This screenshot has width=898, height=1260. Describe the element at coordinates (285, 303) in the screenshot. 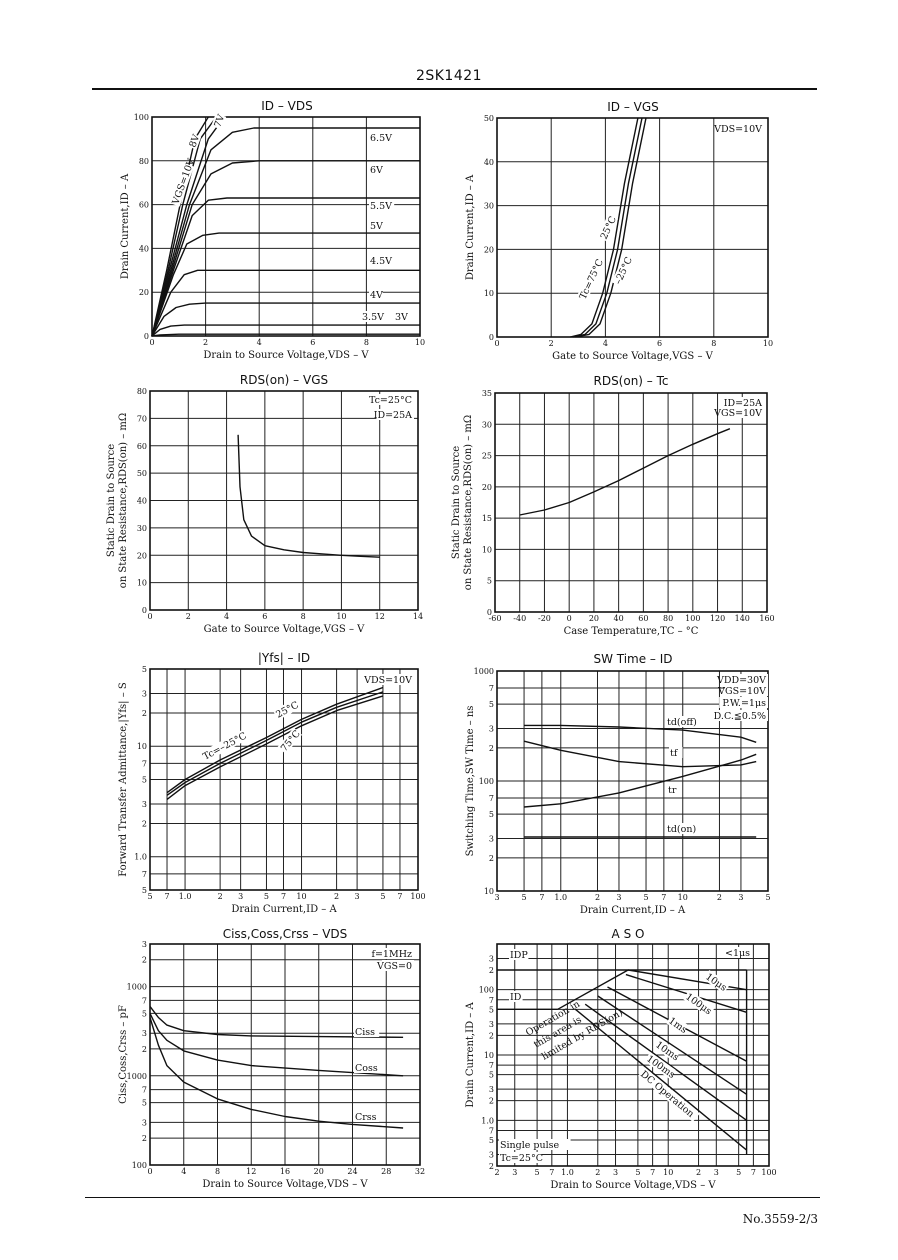

I see `series-4-5v` at that location.